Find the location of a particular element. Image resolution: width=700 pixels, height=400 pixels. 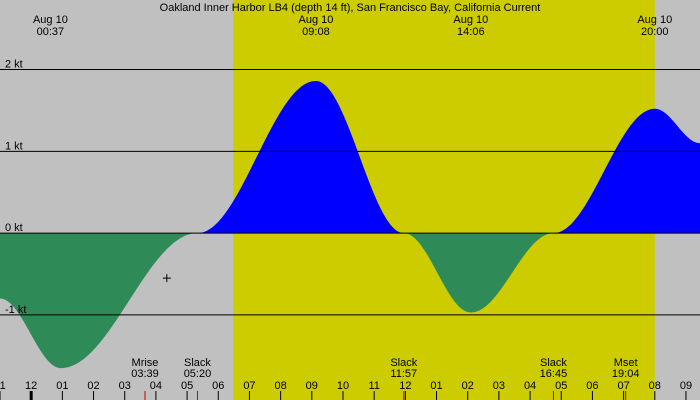

event-time-label: 03:39 is located at coordinates (145, 374).